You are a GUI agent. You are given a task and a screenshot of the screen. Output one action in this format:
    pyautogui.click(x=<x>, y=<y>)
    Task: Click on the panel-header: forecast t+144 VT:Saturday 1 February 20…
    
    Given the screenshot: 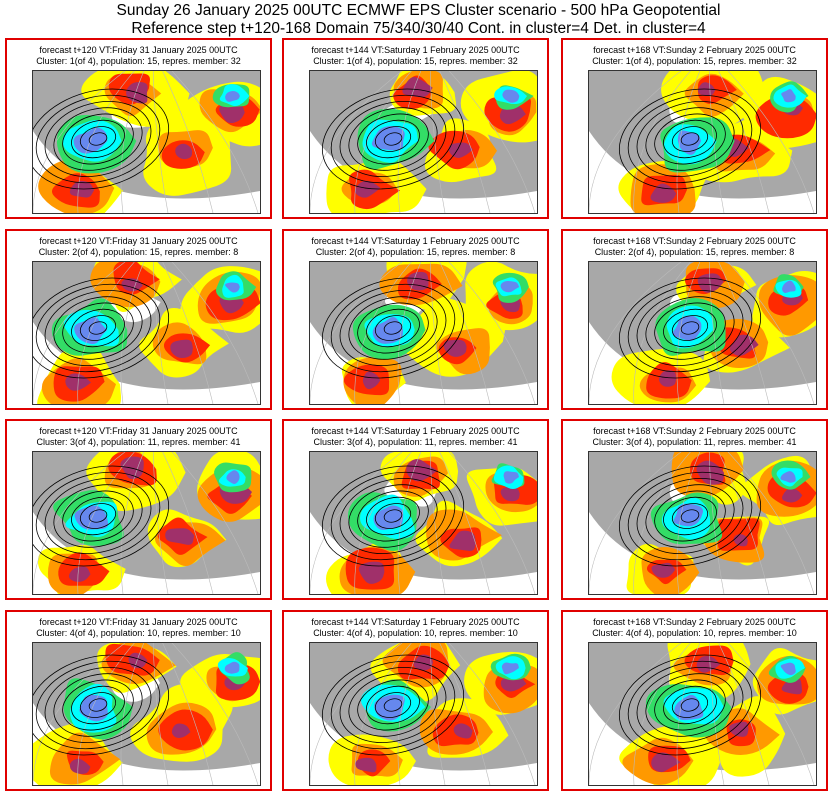 What is the action you would take?
    pyautogui.click(x=415, y=628)
    